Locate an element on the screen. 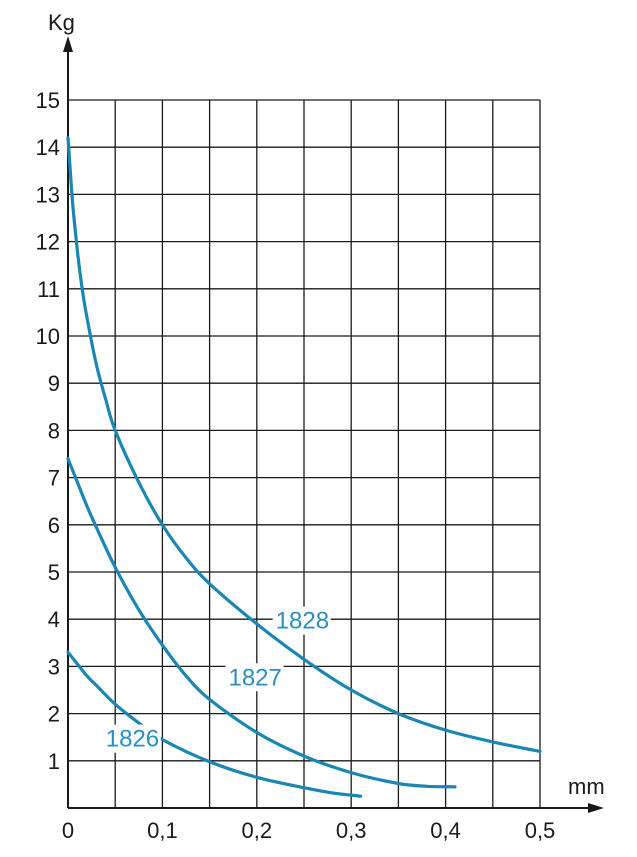  x-tick-label: 0,2 is located at coordinates (257, 830).